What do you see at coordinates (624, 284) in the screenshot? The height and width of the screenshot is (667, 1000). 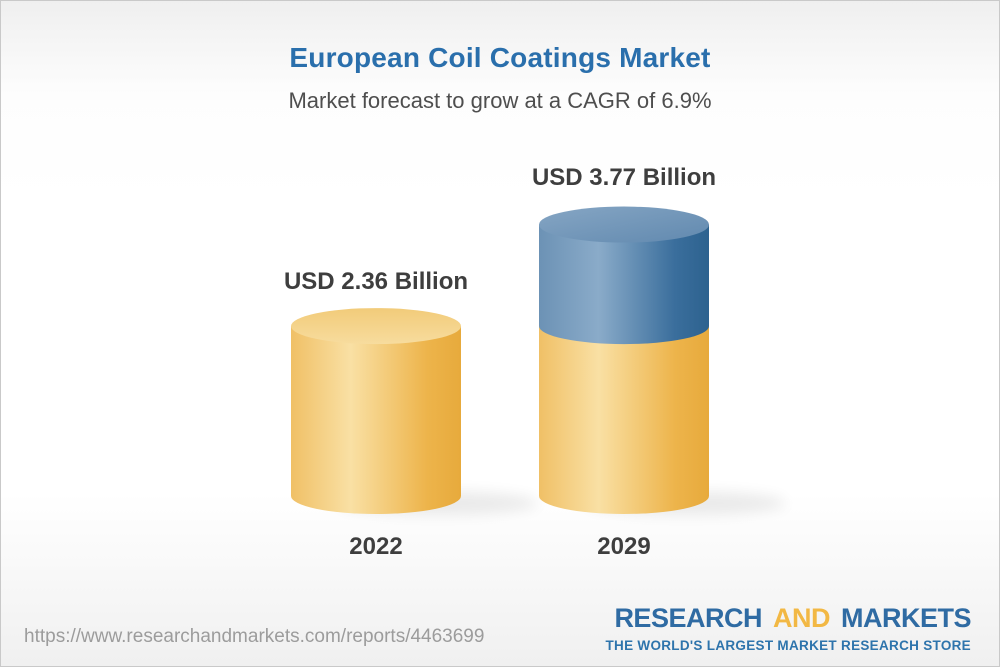 I see `bar-2029-growth-segment` at bounding box center [624, 284].